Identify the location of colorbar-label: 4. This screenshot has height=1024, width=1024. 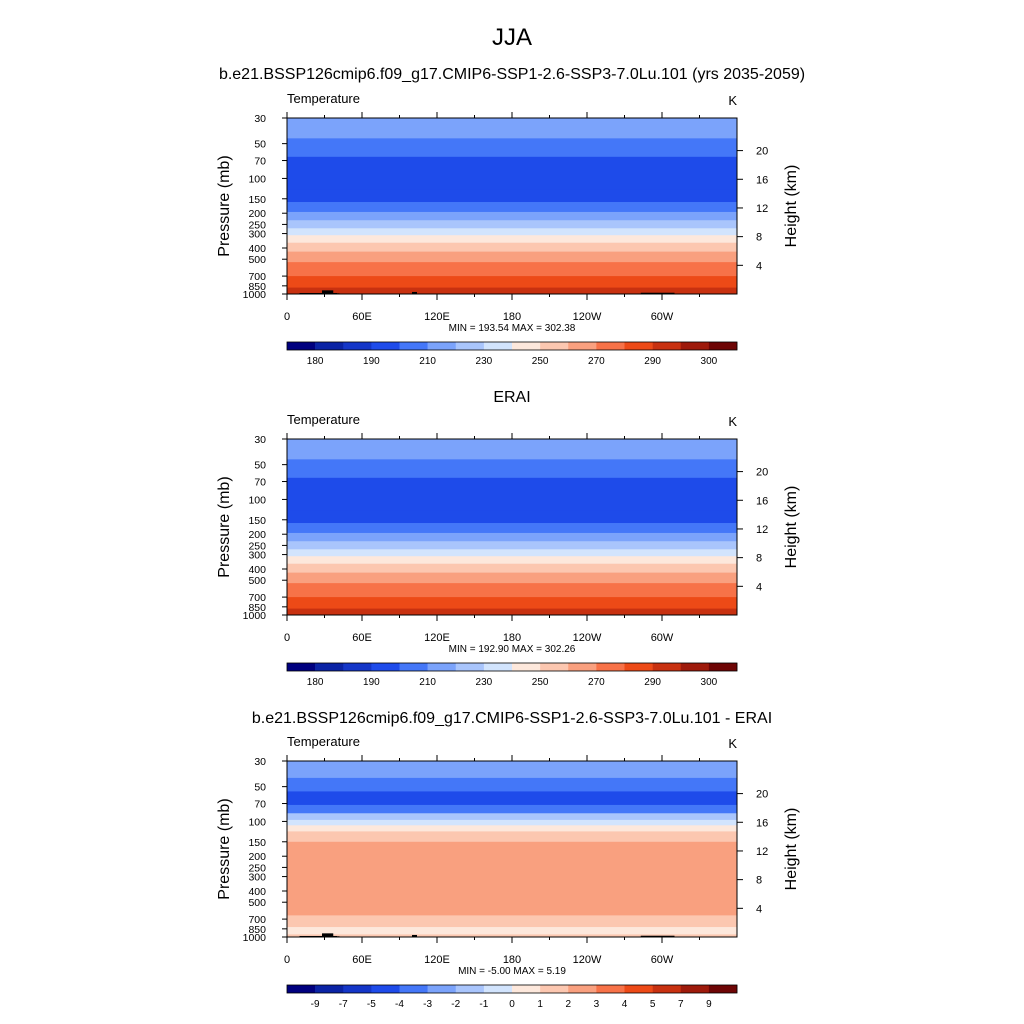
(625, 1004).